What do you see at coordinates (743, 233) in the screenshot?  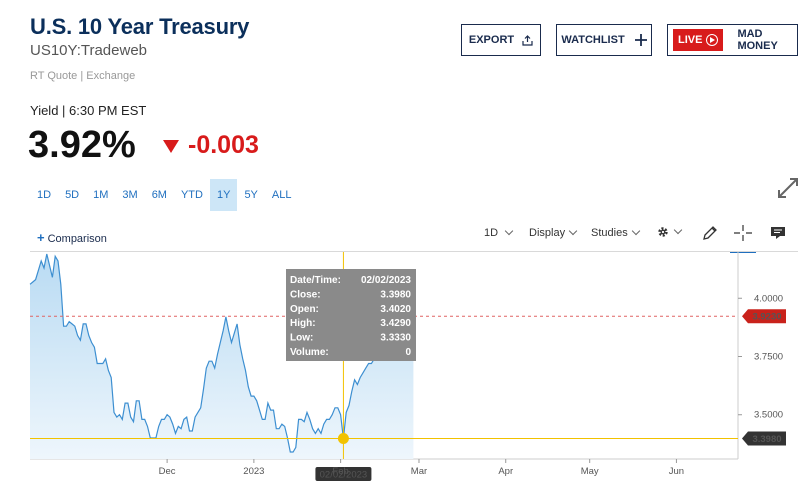 I see `crosshair-icon` at bounding box center [743, 233].